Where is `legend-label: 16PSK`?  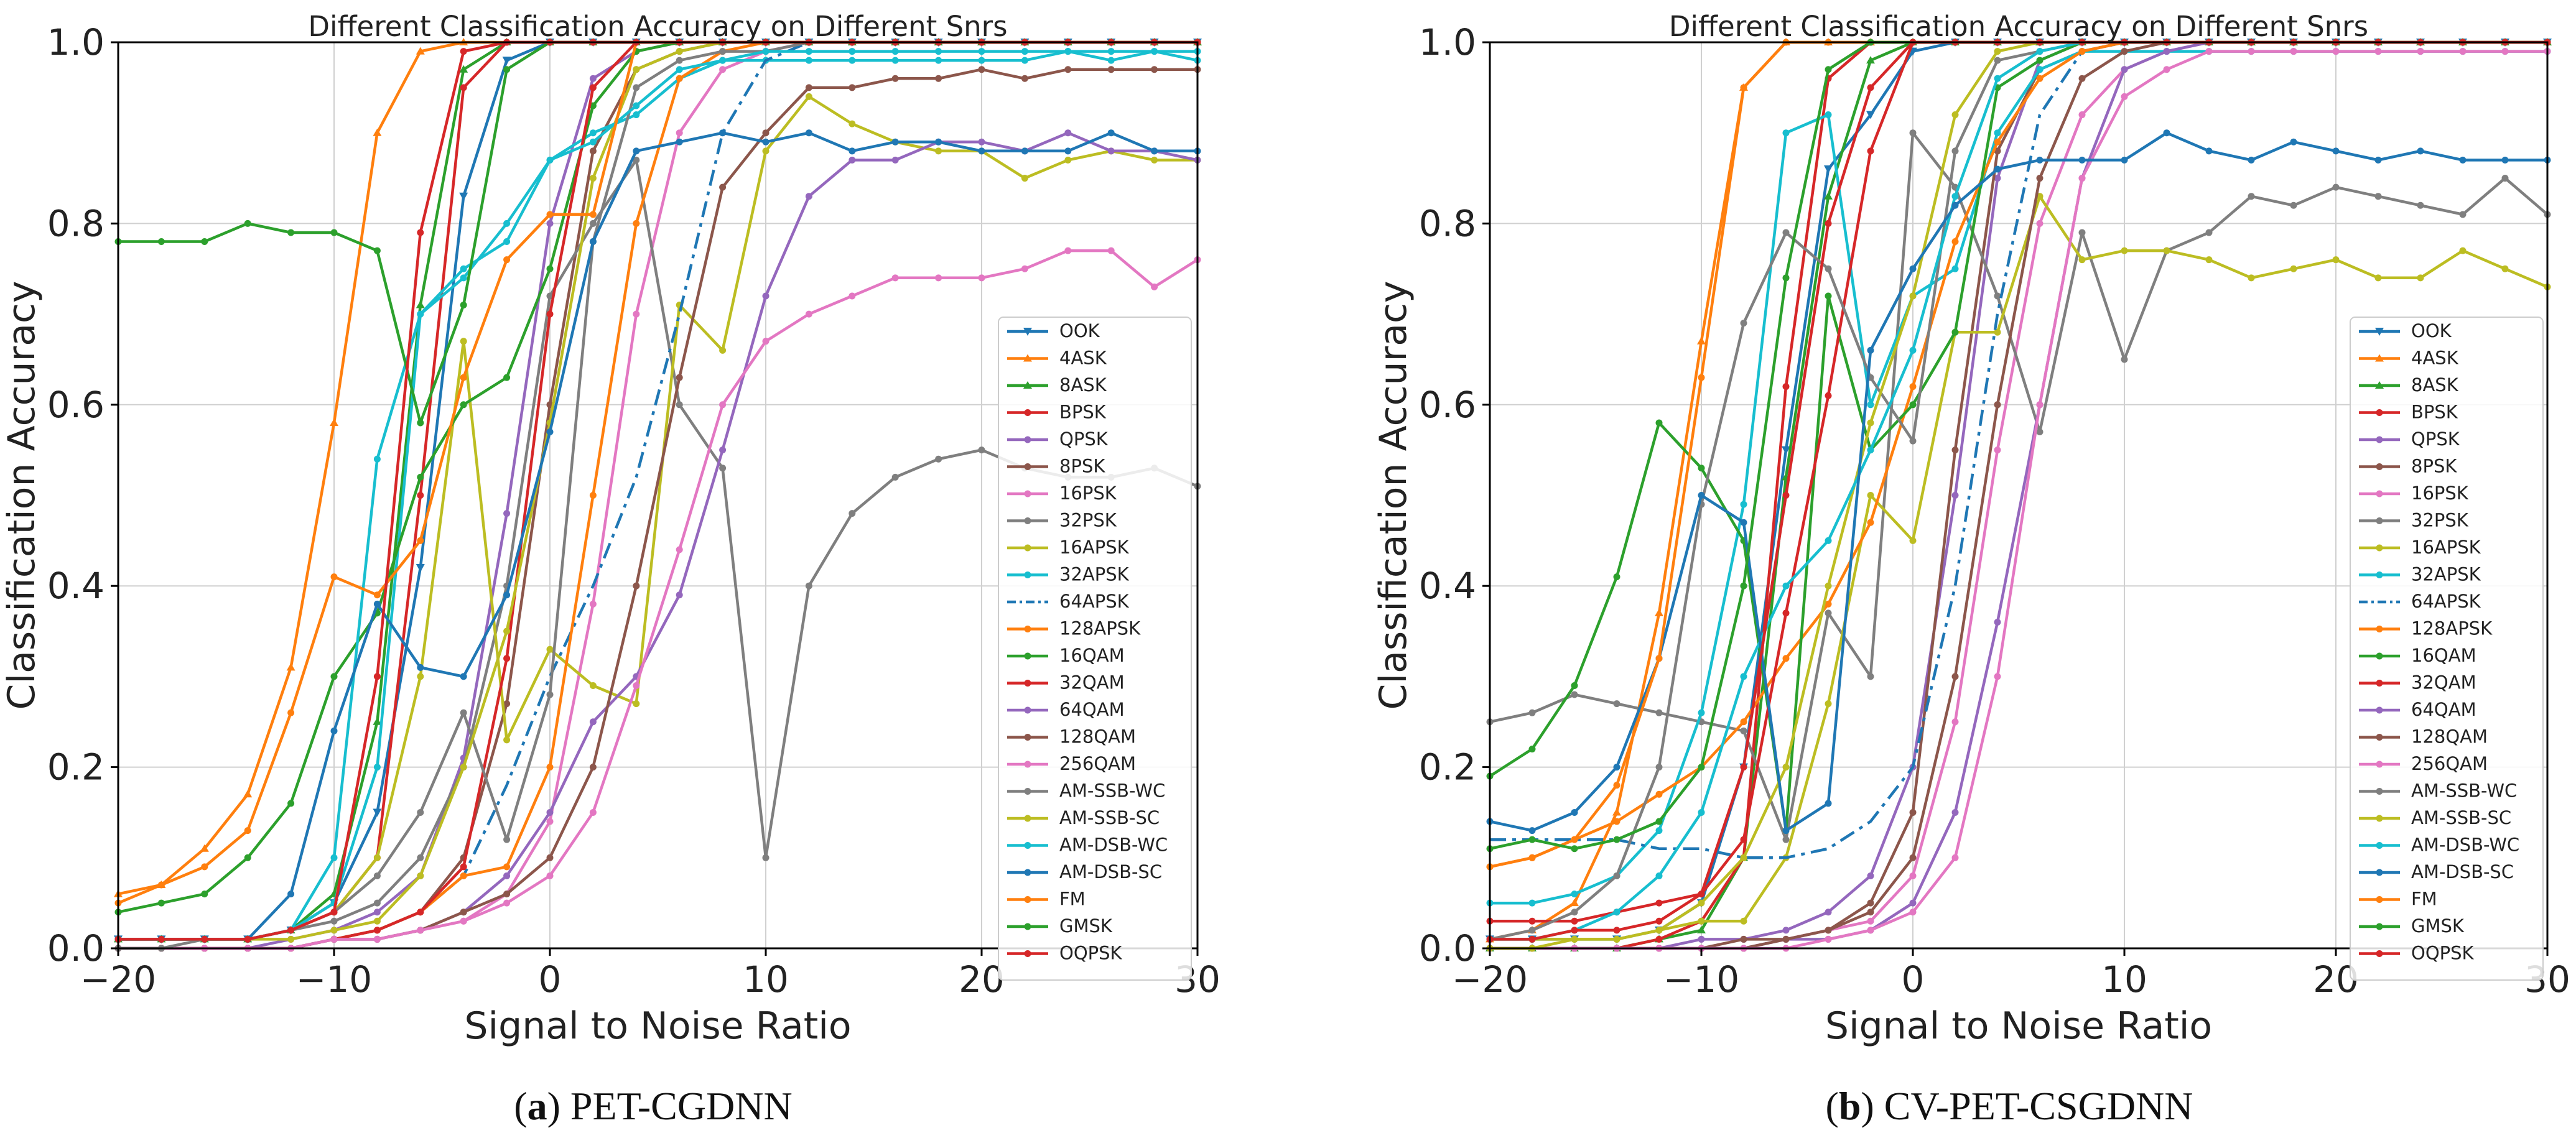
legend-label: 16PSK is located at coordinates (2440, 493).